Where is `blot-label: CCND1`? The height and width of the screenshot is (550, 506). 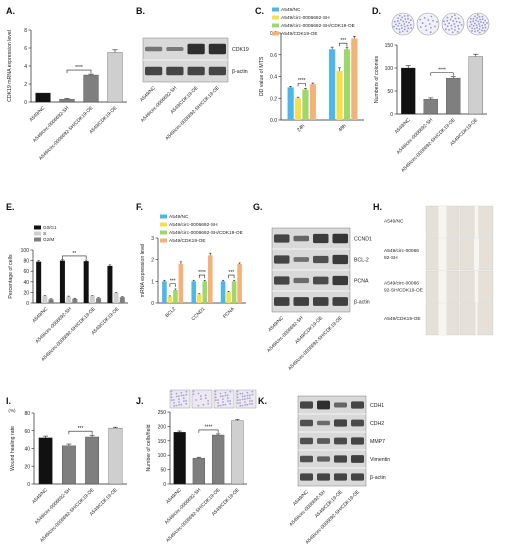 blot-label: CCND1 is located at coordinates (363, 240).